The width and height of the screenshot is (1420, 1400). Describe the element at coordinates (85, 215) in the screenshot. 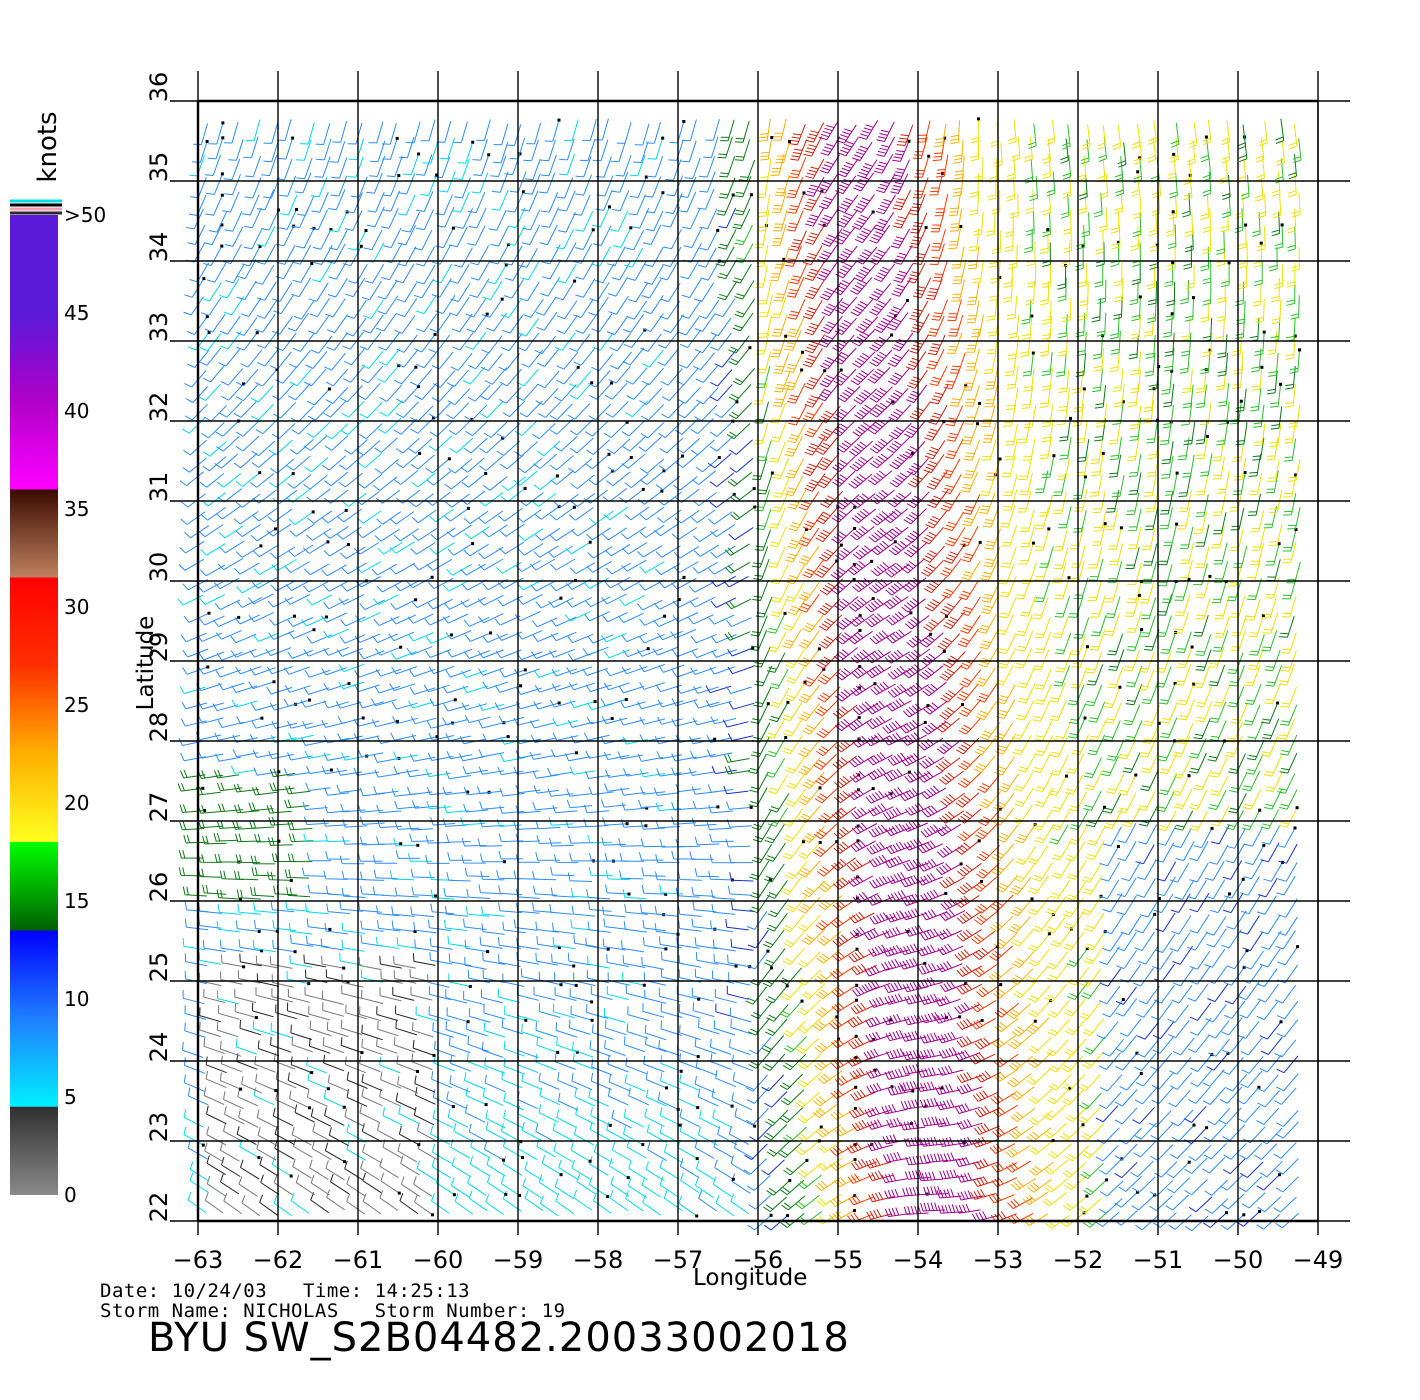

I see `colorbar-tick-label: >50` at that location.